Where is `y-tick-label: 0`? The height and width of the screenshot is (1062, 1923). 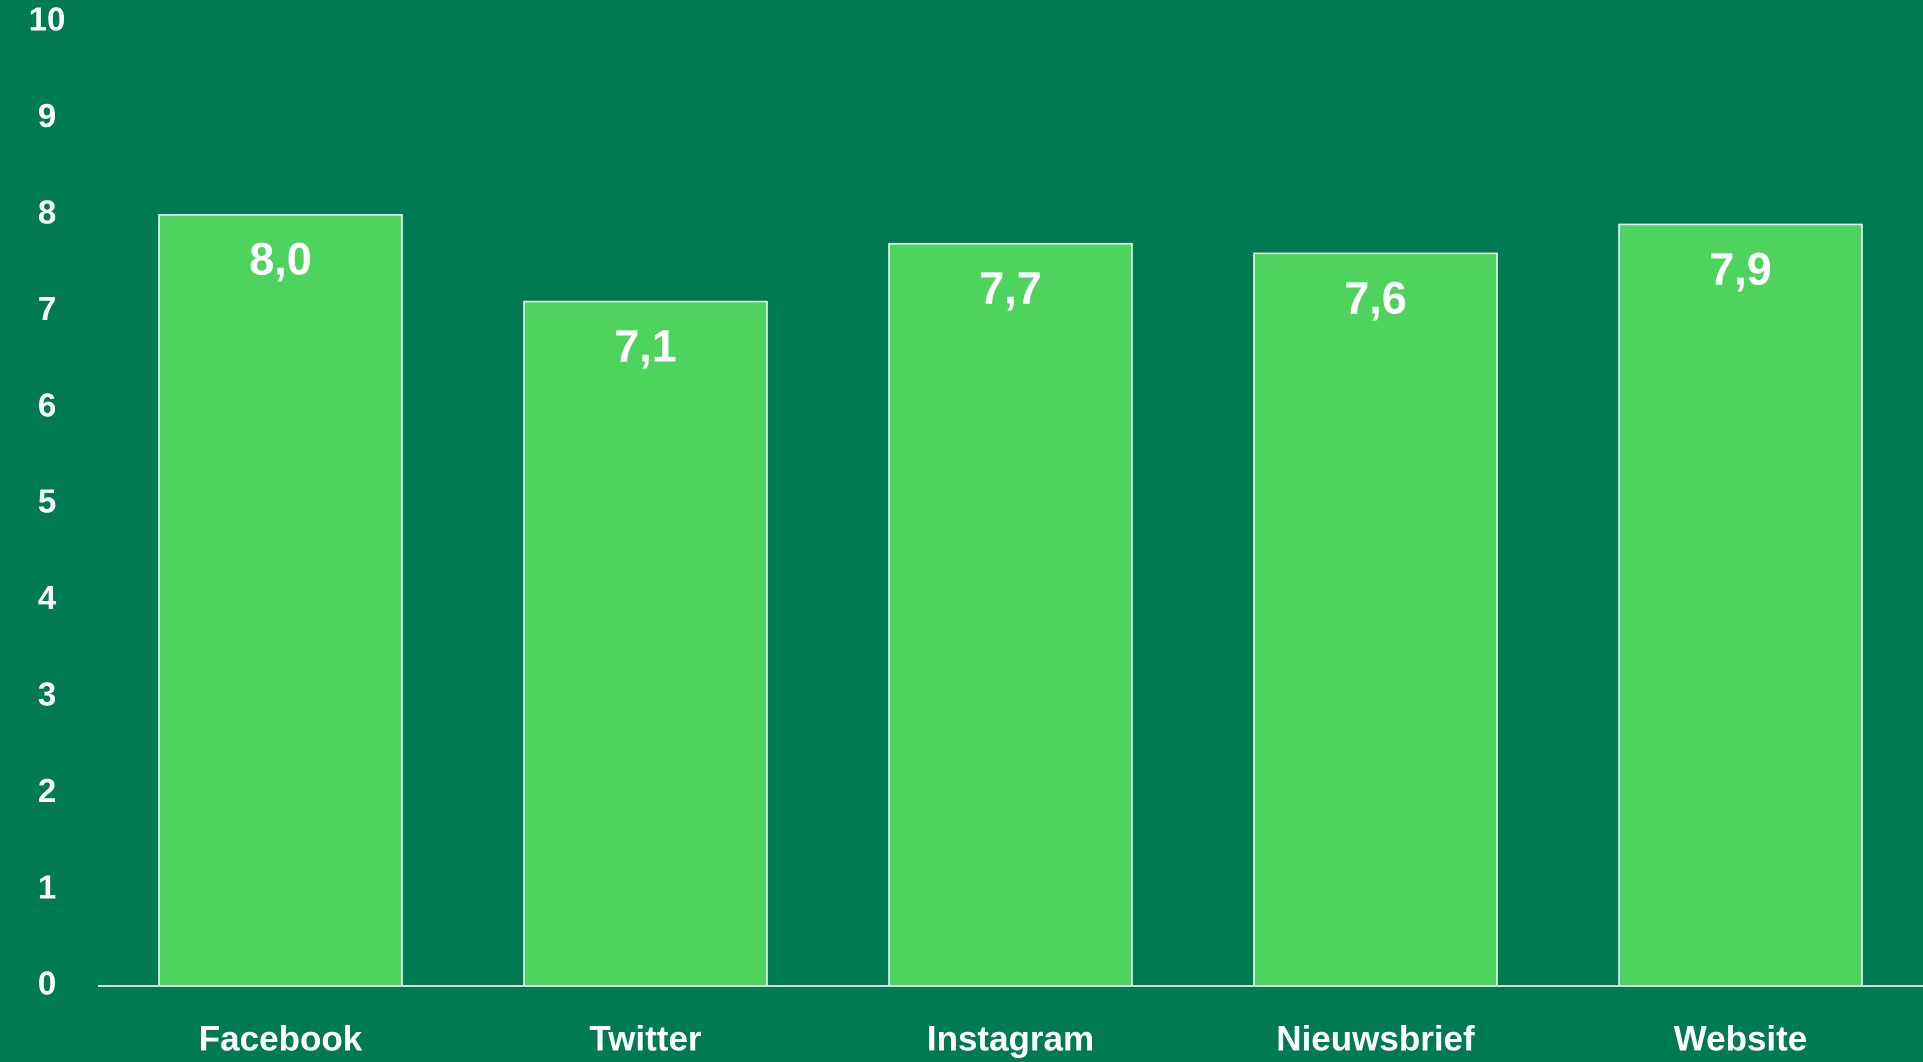
y-tick-label: 0 is located at coordinates (47, 983).